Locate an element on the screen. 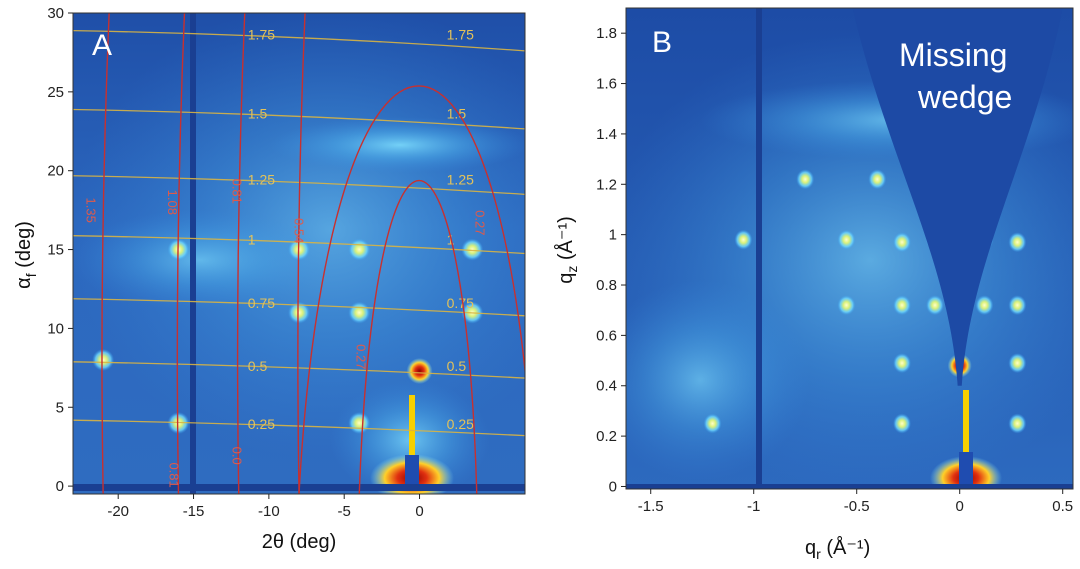  y-tick-label: 10 is located at coordinates (55, 328).